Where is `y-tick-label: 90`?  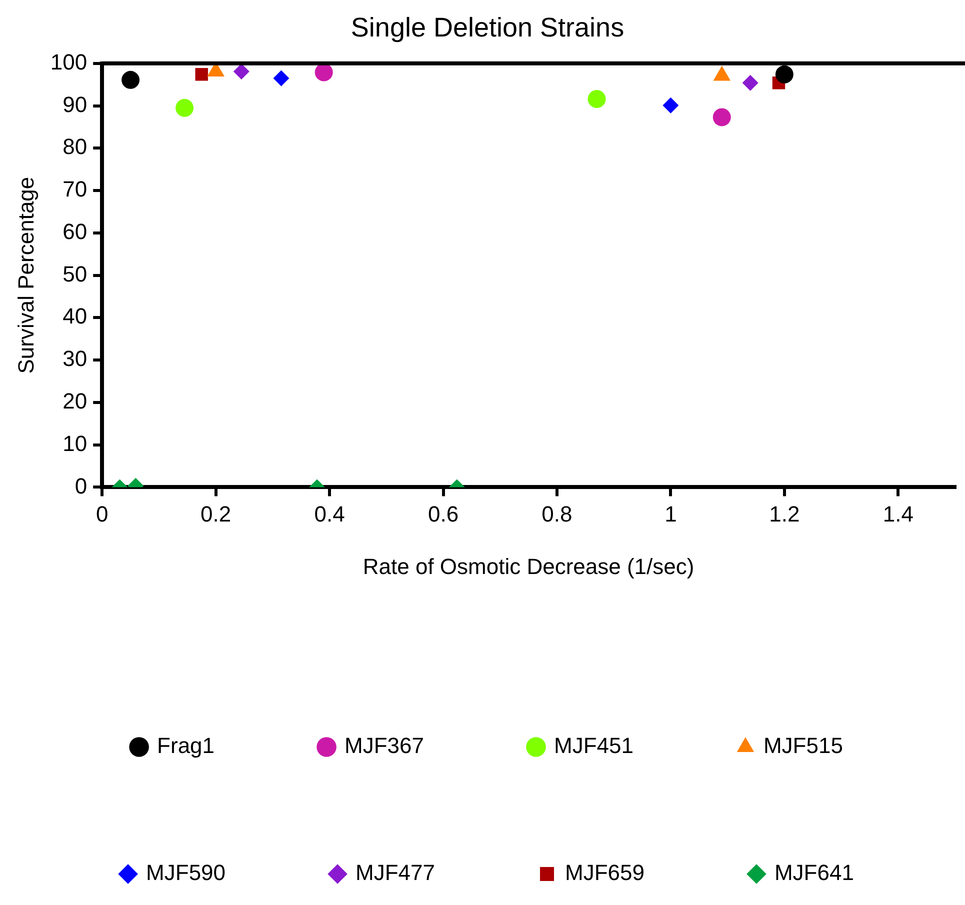 y-tick-label: 90 is located at coordinates (75, 104).